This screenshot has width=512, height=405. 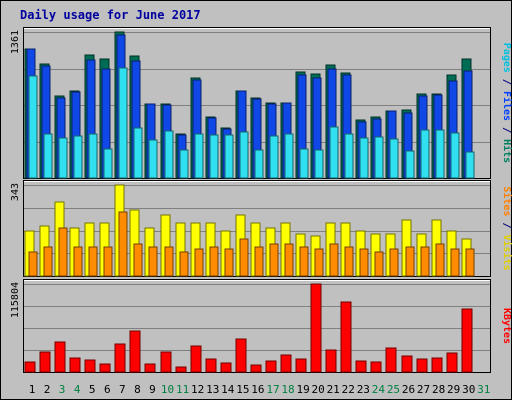 What do you see at coordinates (393, 389) in the screenshot?
I see `x-tick-label-day-25: 25` at bounding box center [393, 389].